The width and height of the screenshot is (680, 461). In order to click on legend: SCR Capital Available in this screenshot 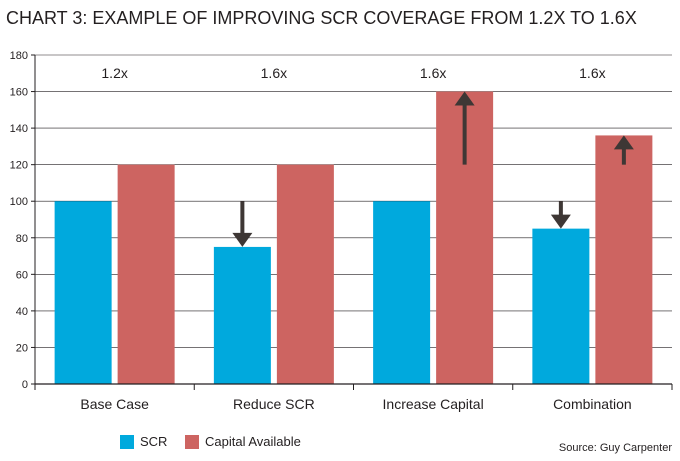, I will do `click(210, 441)`.